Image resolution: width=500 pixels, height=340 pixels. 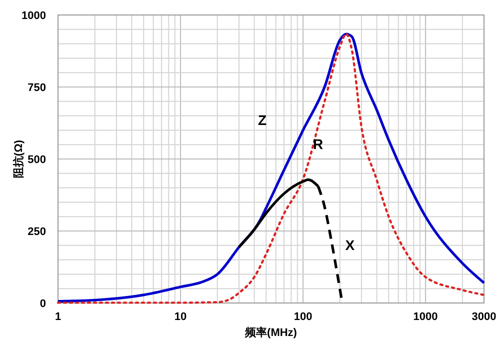 I want to click on x-tick-label: 1, so click(x=58, y=317).